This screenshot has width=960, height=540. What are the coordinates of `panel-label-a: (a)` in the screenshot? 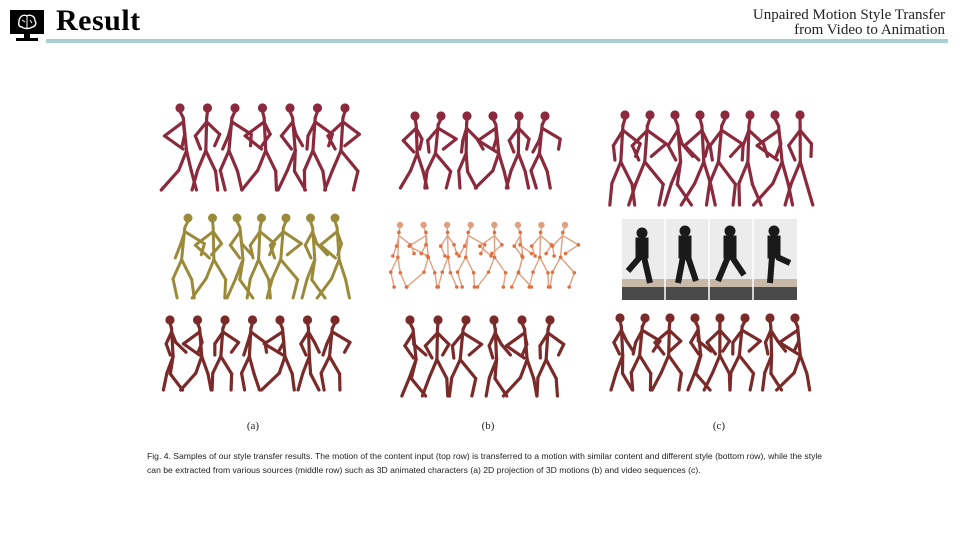 It's located at (253, 426).